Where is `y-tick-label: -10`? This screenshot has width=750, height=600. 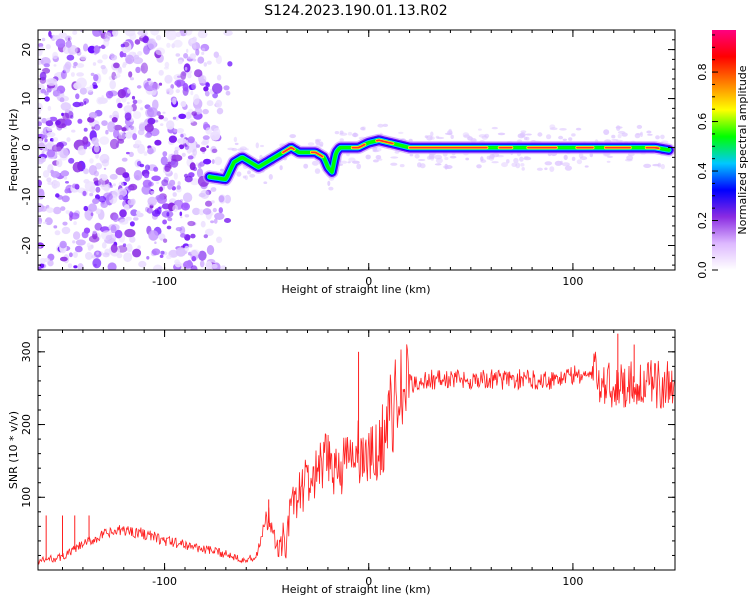
y-tick-label: -10 is located at coordinates (26, 197).